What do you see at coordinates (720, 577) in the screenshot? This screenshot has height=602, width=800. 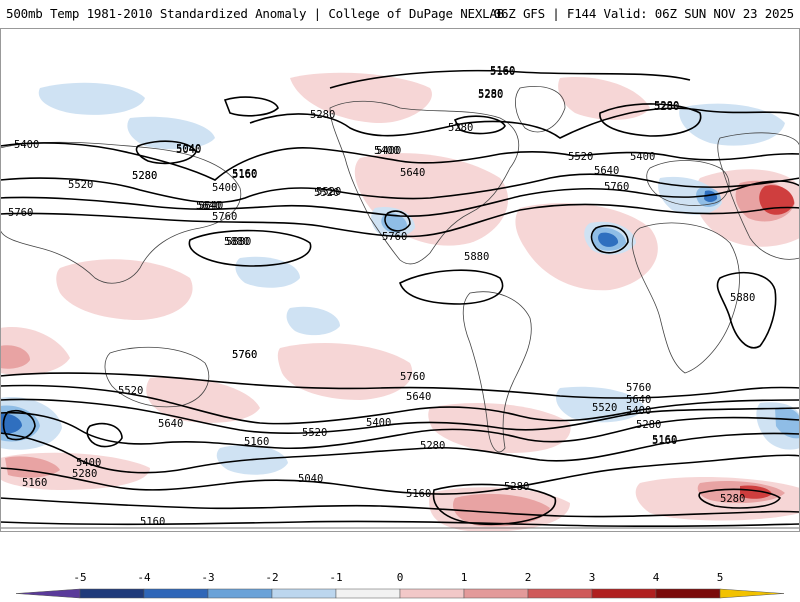 I see `colorbar-tick: 5` at bounding box center [720, 577].